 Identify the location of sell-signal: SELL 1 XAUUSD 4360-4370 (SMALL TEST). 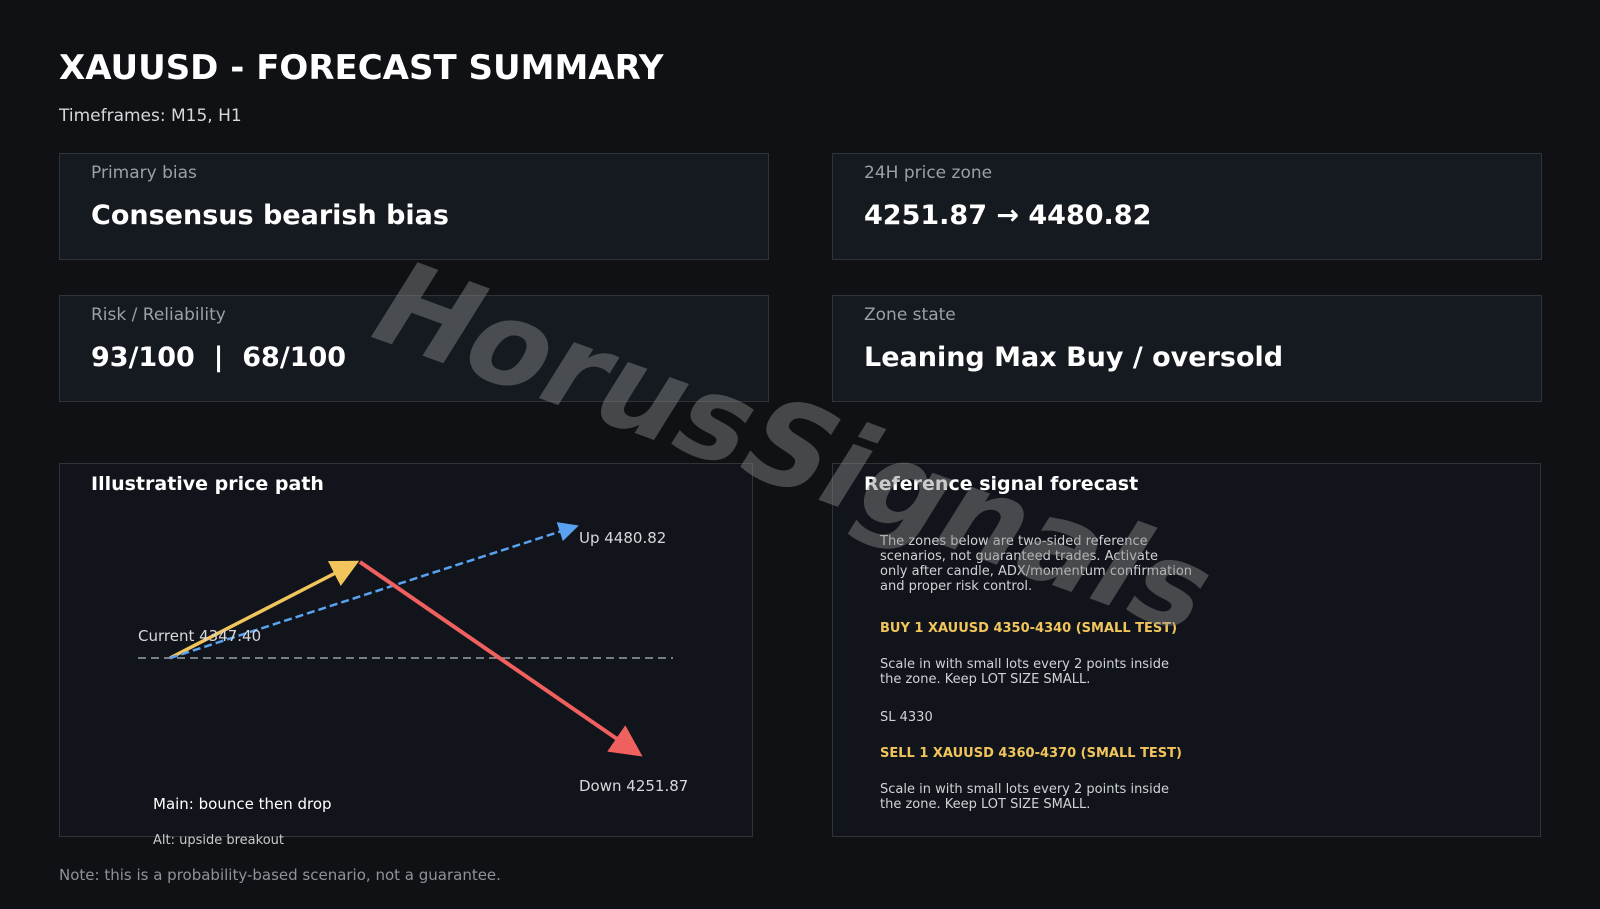
(1031, 753).